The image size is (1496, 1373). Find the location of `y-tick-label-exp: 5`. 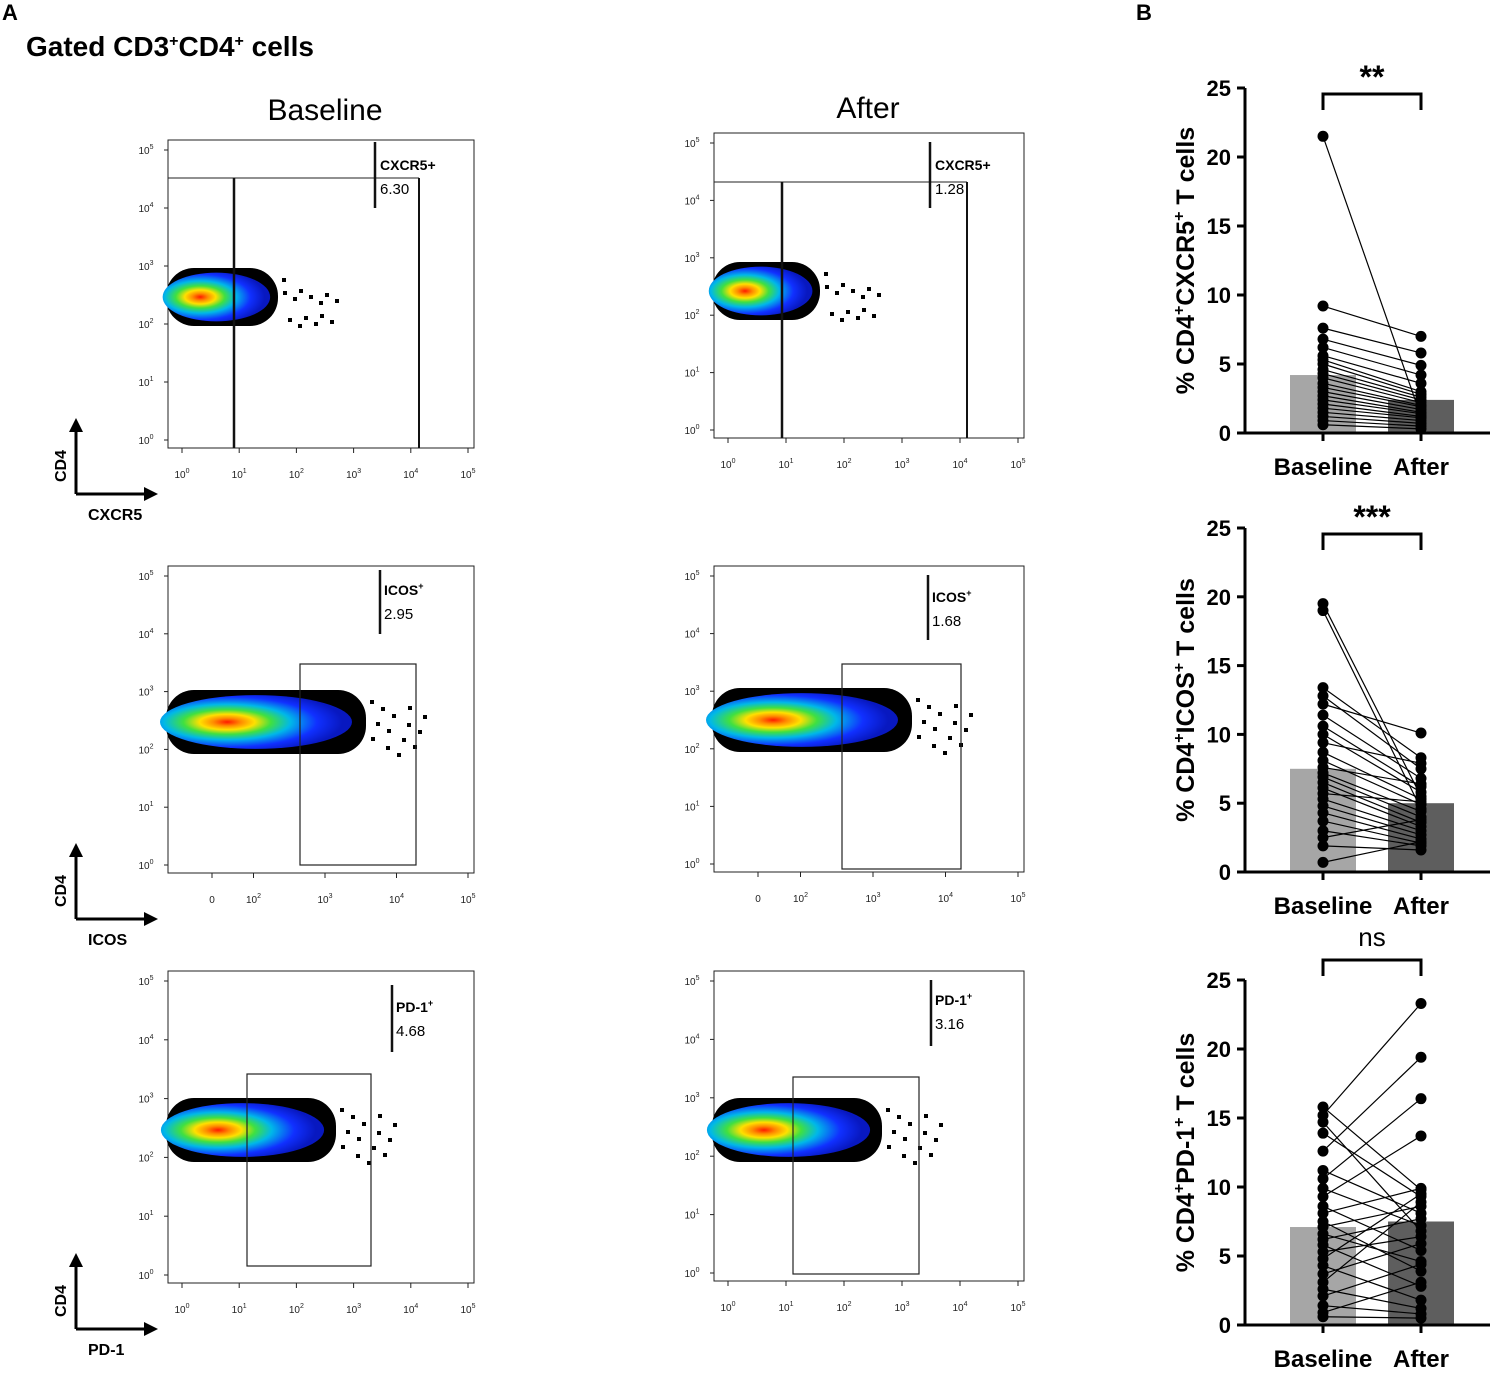

y-tick-label-exp: 5 is located at coordinates (152, 147).